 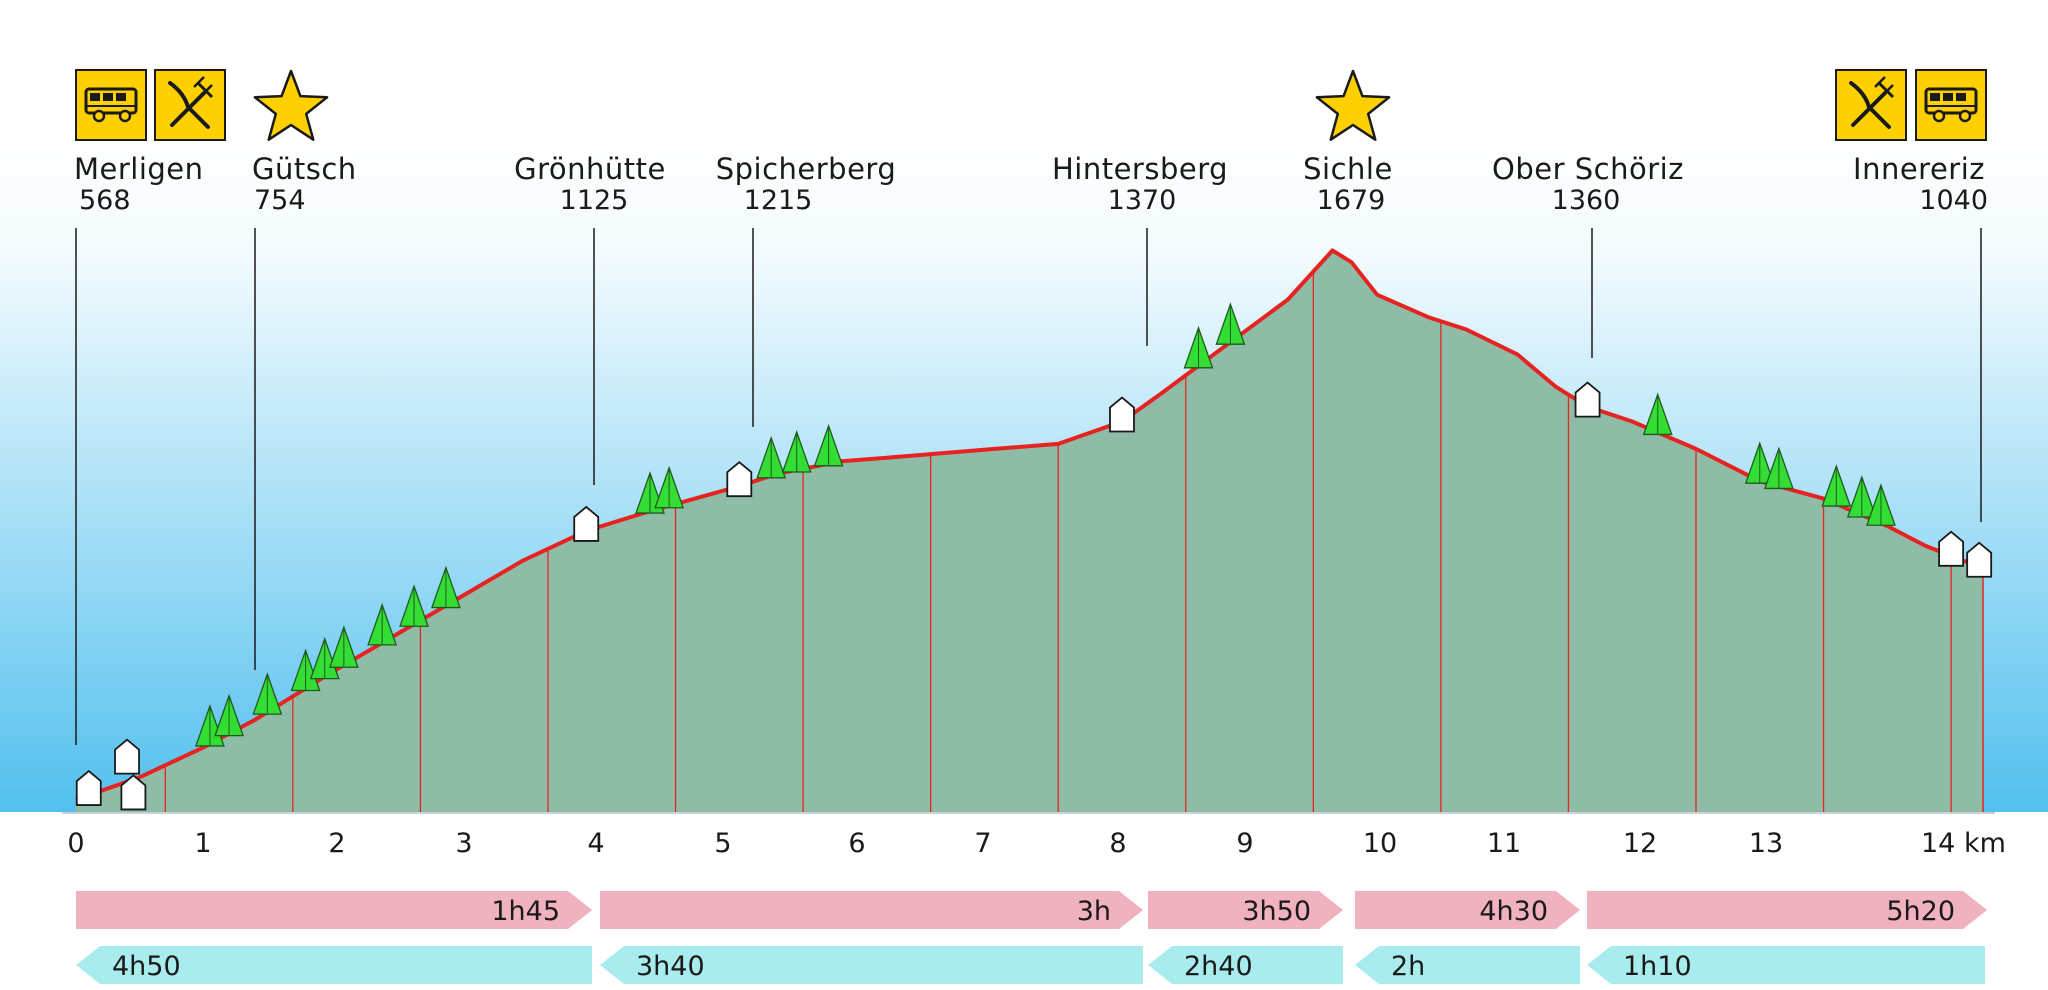 What do you see at coordinates (856, 843) in the screenshot?
I see `x-tick-label: 6` at bounding box center [856, 843].